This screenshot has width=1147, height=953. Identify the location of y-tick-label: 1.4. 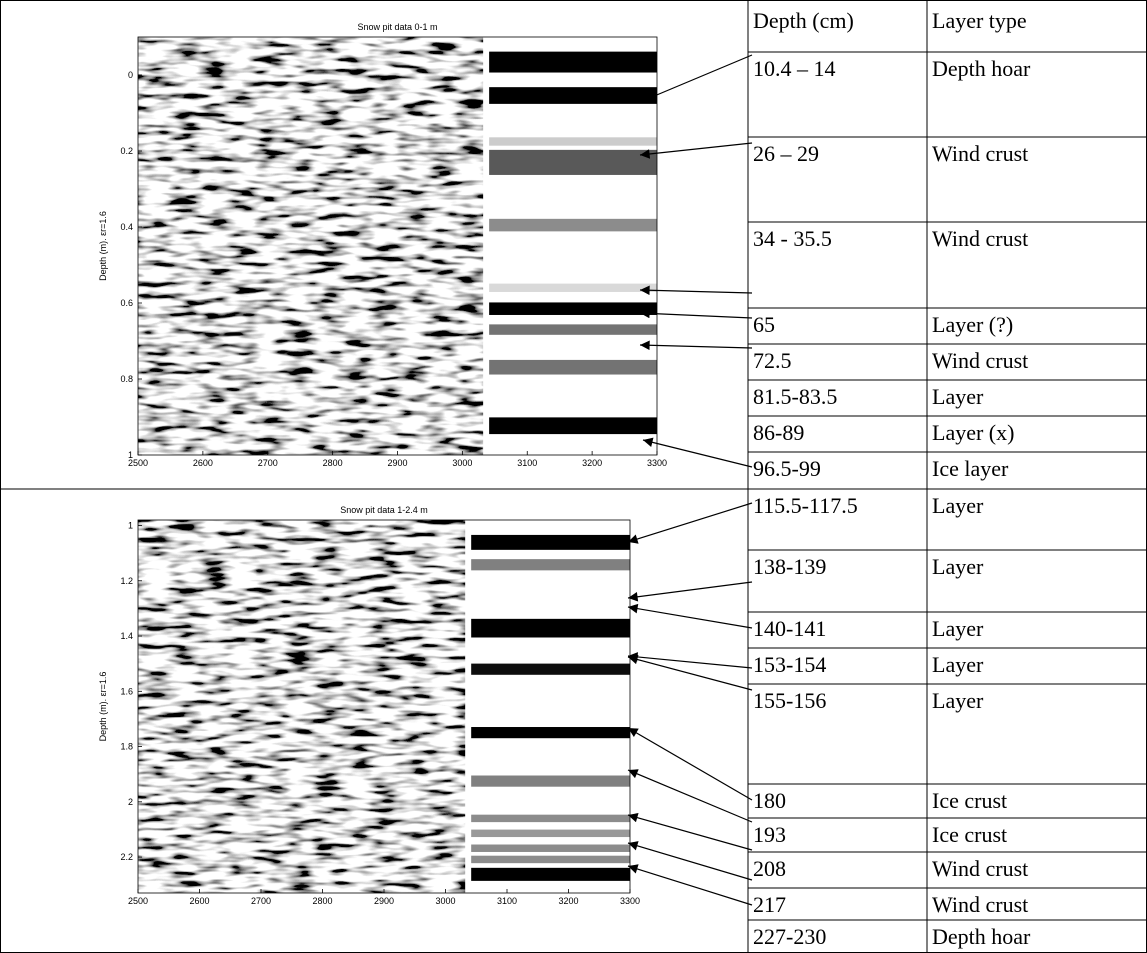
(126, 636).